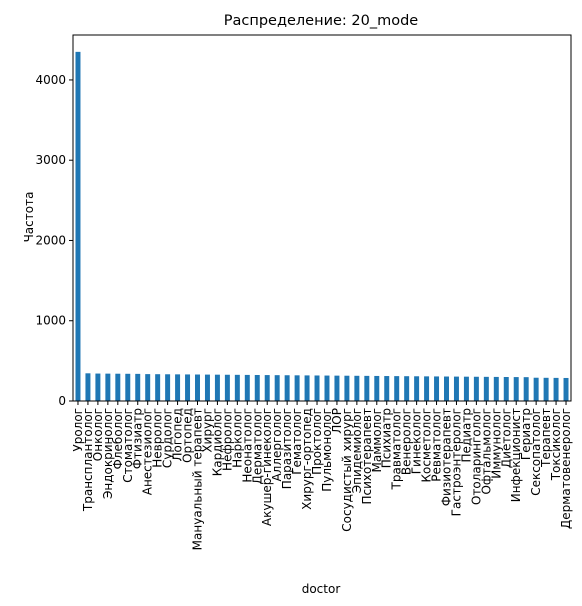  What do you see at coordinates (138, 438) in the screenshot?
I see `x-tick-label: Фтизиатр` at bounding box center [138, 438].